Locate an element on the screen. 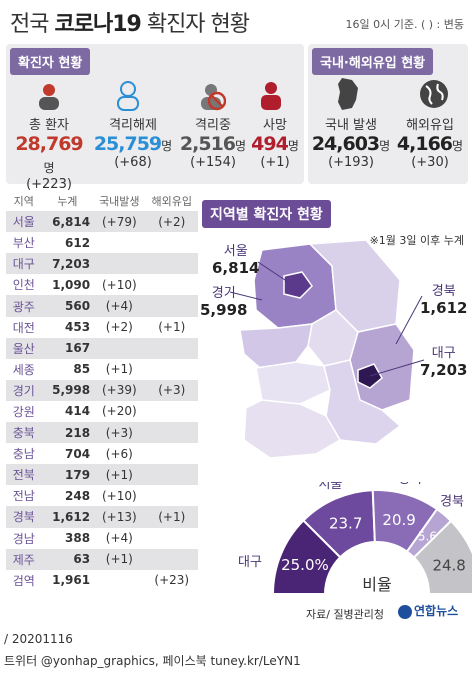 This screenshot has height=678, width=474. stat-deaths-value: 494 is located at coordinates (270, 144).